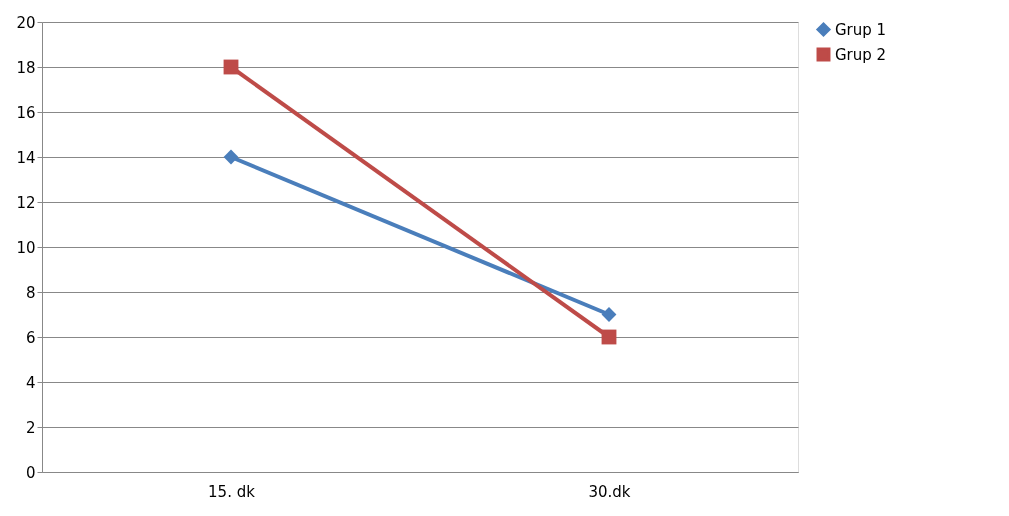 The width and height of the screenshot is (1009, 516). I want to click on y-tick-label: 14, so click(26, 157).